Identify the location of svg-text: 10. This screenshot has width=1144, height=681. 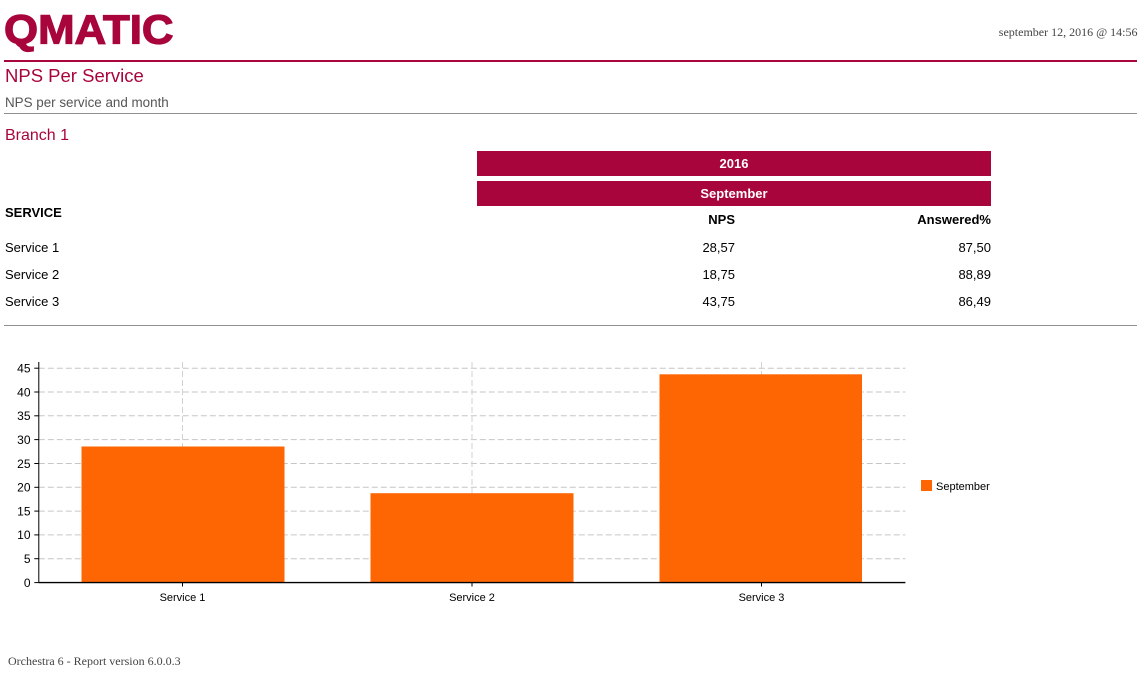
(24, 535).